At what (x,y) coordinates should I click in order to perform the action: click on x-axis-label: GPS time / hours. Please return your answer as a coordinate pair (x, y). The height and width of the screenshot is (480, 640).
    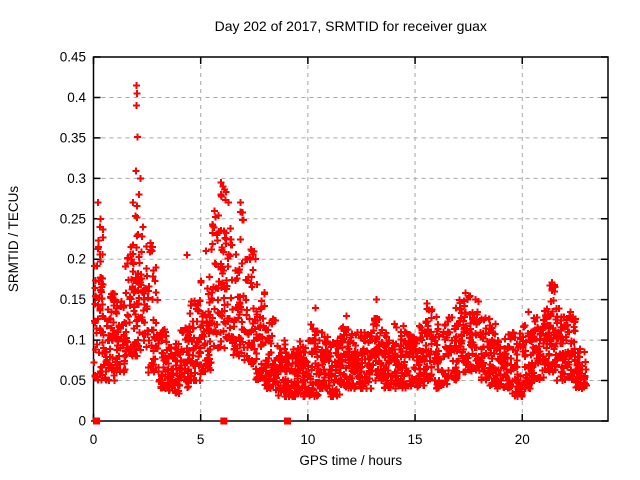
    Looking at the image, I should click on (350, 460).